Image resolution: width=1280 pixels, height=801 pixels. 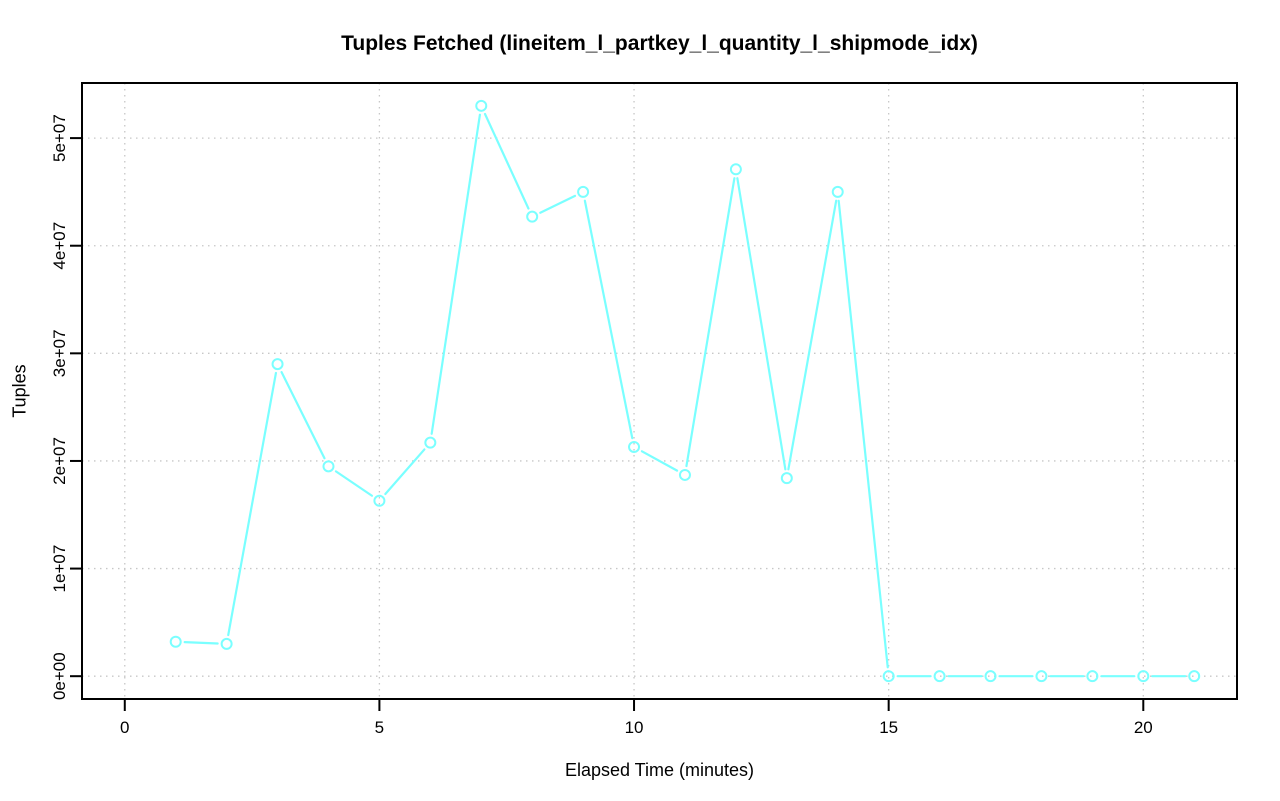 What do you see at coordinates (888, 727) in the screenshot?
I see `x-tick-label: 15` at bounding box center [888, 727].